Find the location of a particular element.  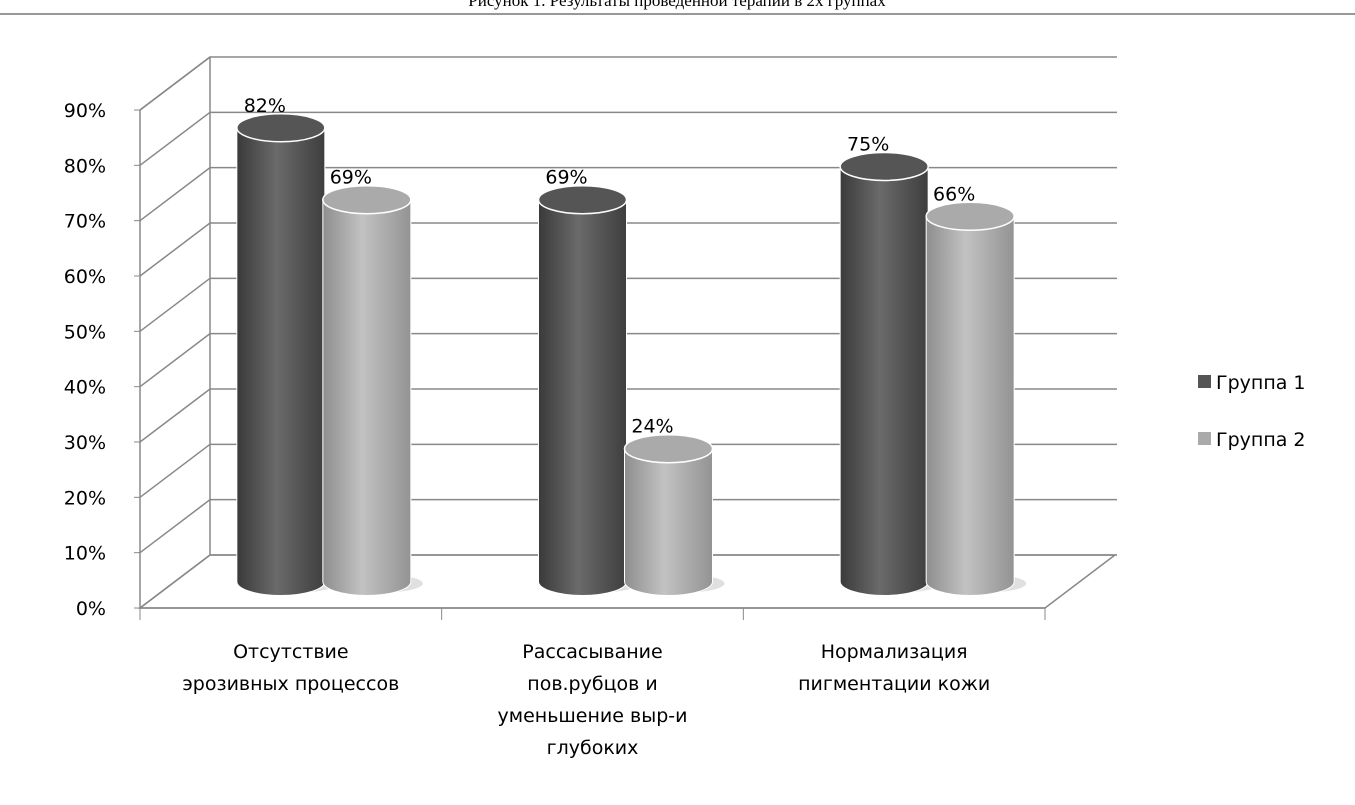

legend-label: Группа 1 is located at coordinates (1261, 383).